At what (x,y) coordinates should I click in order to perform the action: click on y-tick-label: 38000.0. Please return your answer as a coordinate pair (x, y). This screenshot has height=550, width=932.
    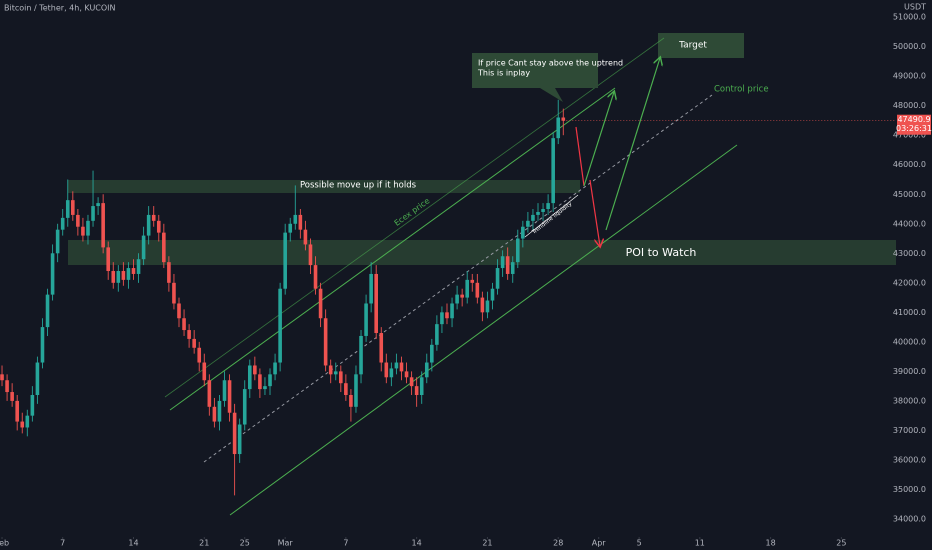
    Looking at the image, I should click on (909, 400).